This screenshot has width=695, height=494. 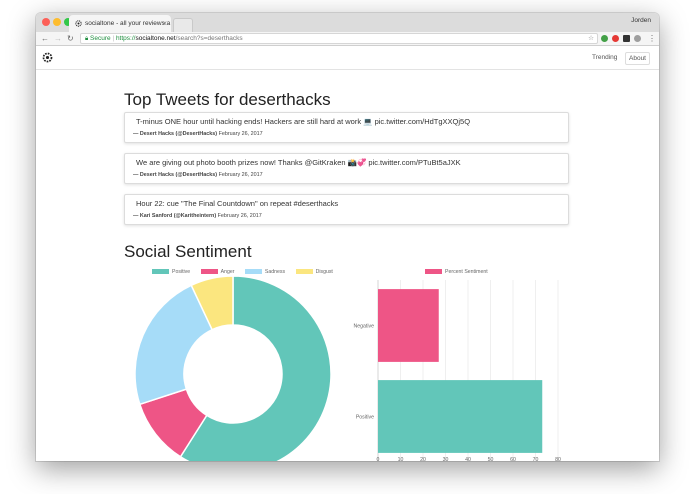 I want to click on legend-label: Percent Sentiment, so click(x=466, y=272).